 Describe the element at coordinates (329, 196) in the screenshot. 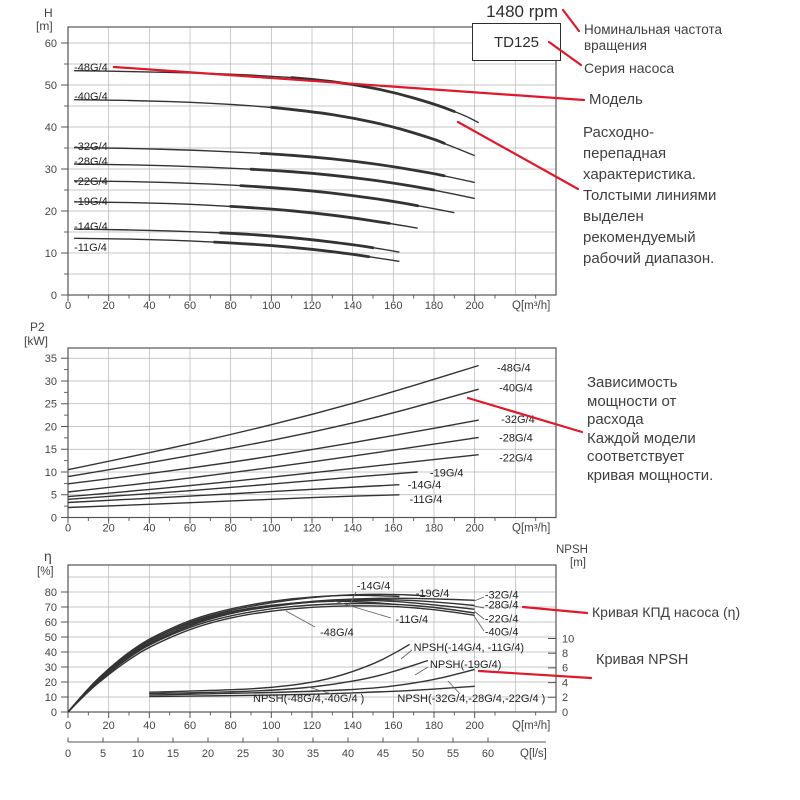

I see `curve--22G4-thick` at that location.